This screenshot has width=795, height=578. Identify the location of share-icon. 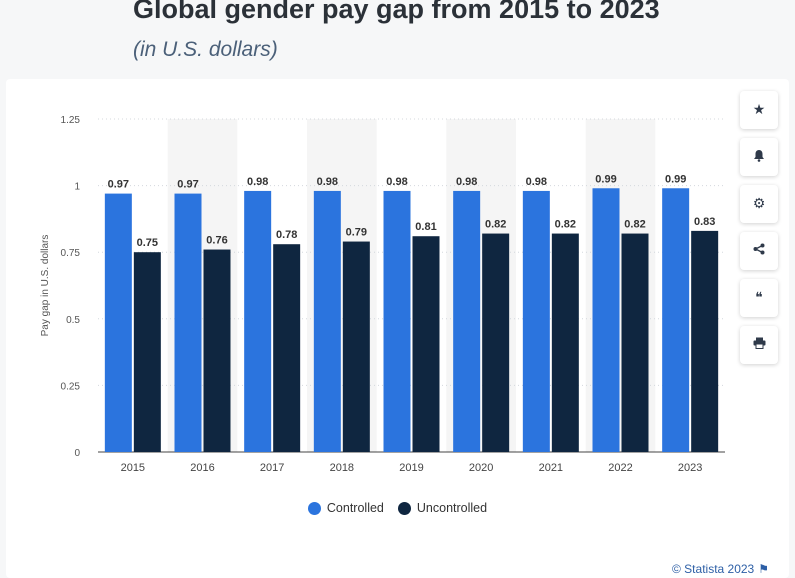
(759, 251).